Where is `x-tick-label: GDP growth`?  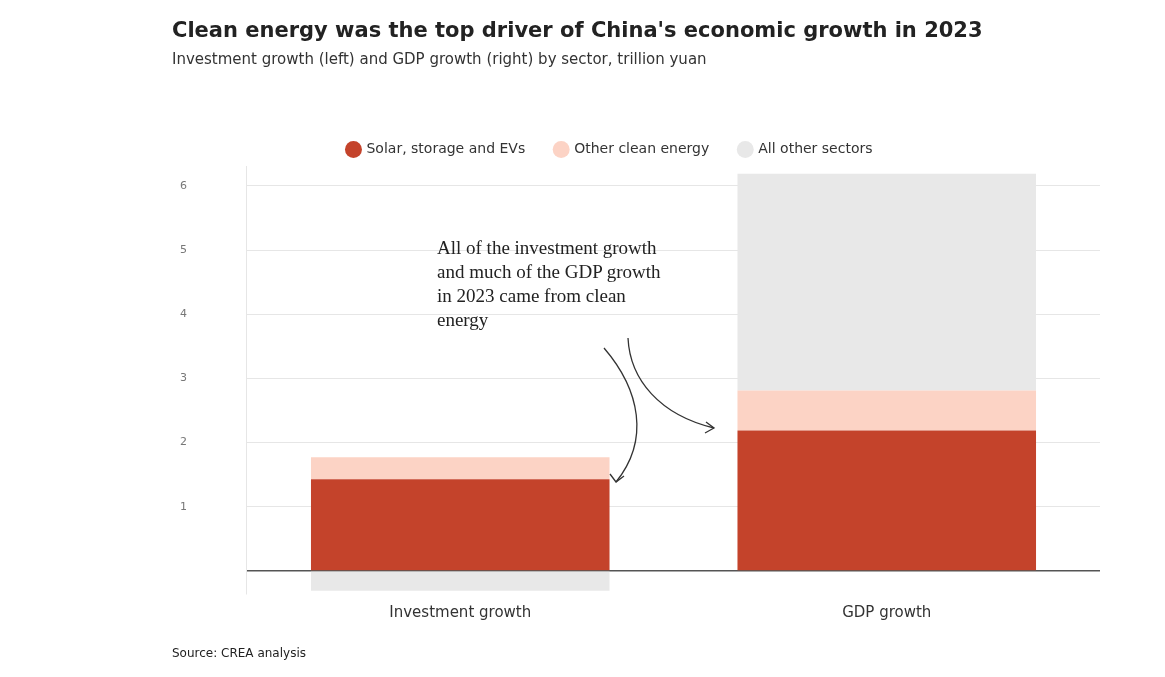
x-tick-label: GDP growth is located at coordinates (887, 612).